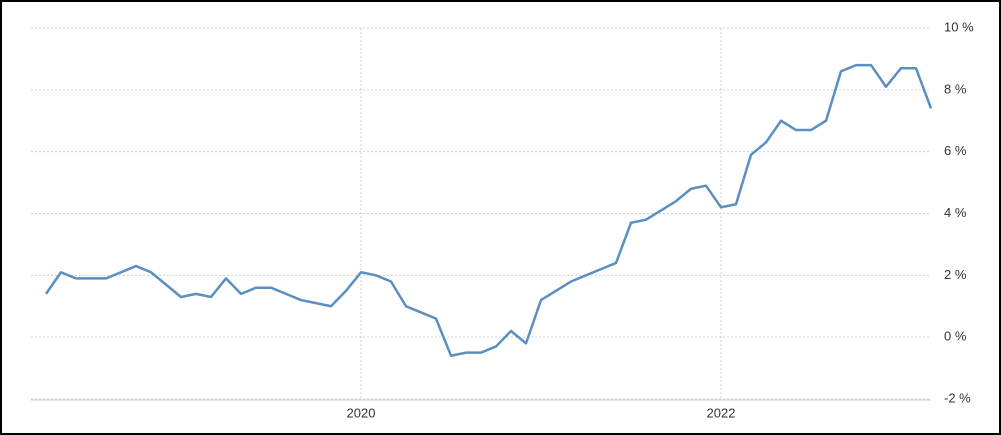  Describe the element at coordinates (955, 150) in the screenshot. I see `y-tick-label: 6 %` at that location.